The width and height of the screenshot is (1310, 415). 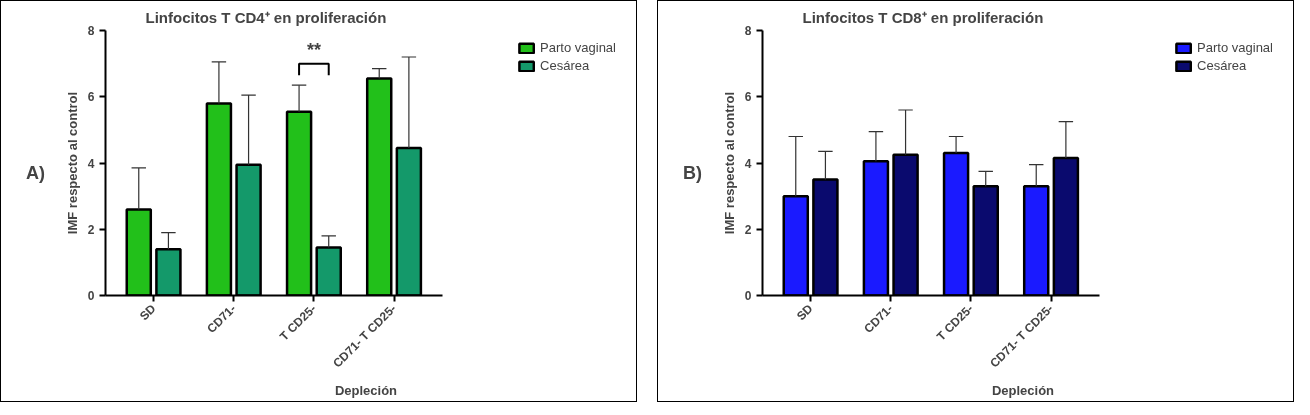 I want to click on chart-title: Linfocitos T CD4⁺ en proliferación, so click(x=266, y=17).